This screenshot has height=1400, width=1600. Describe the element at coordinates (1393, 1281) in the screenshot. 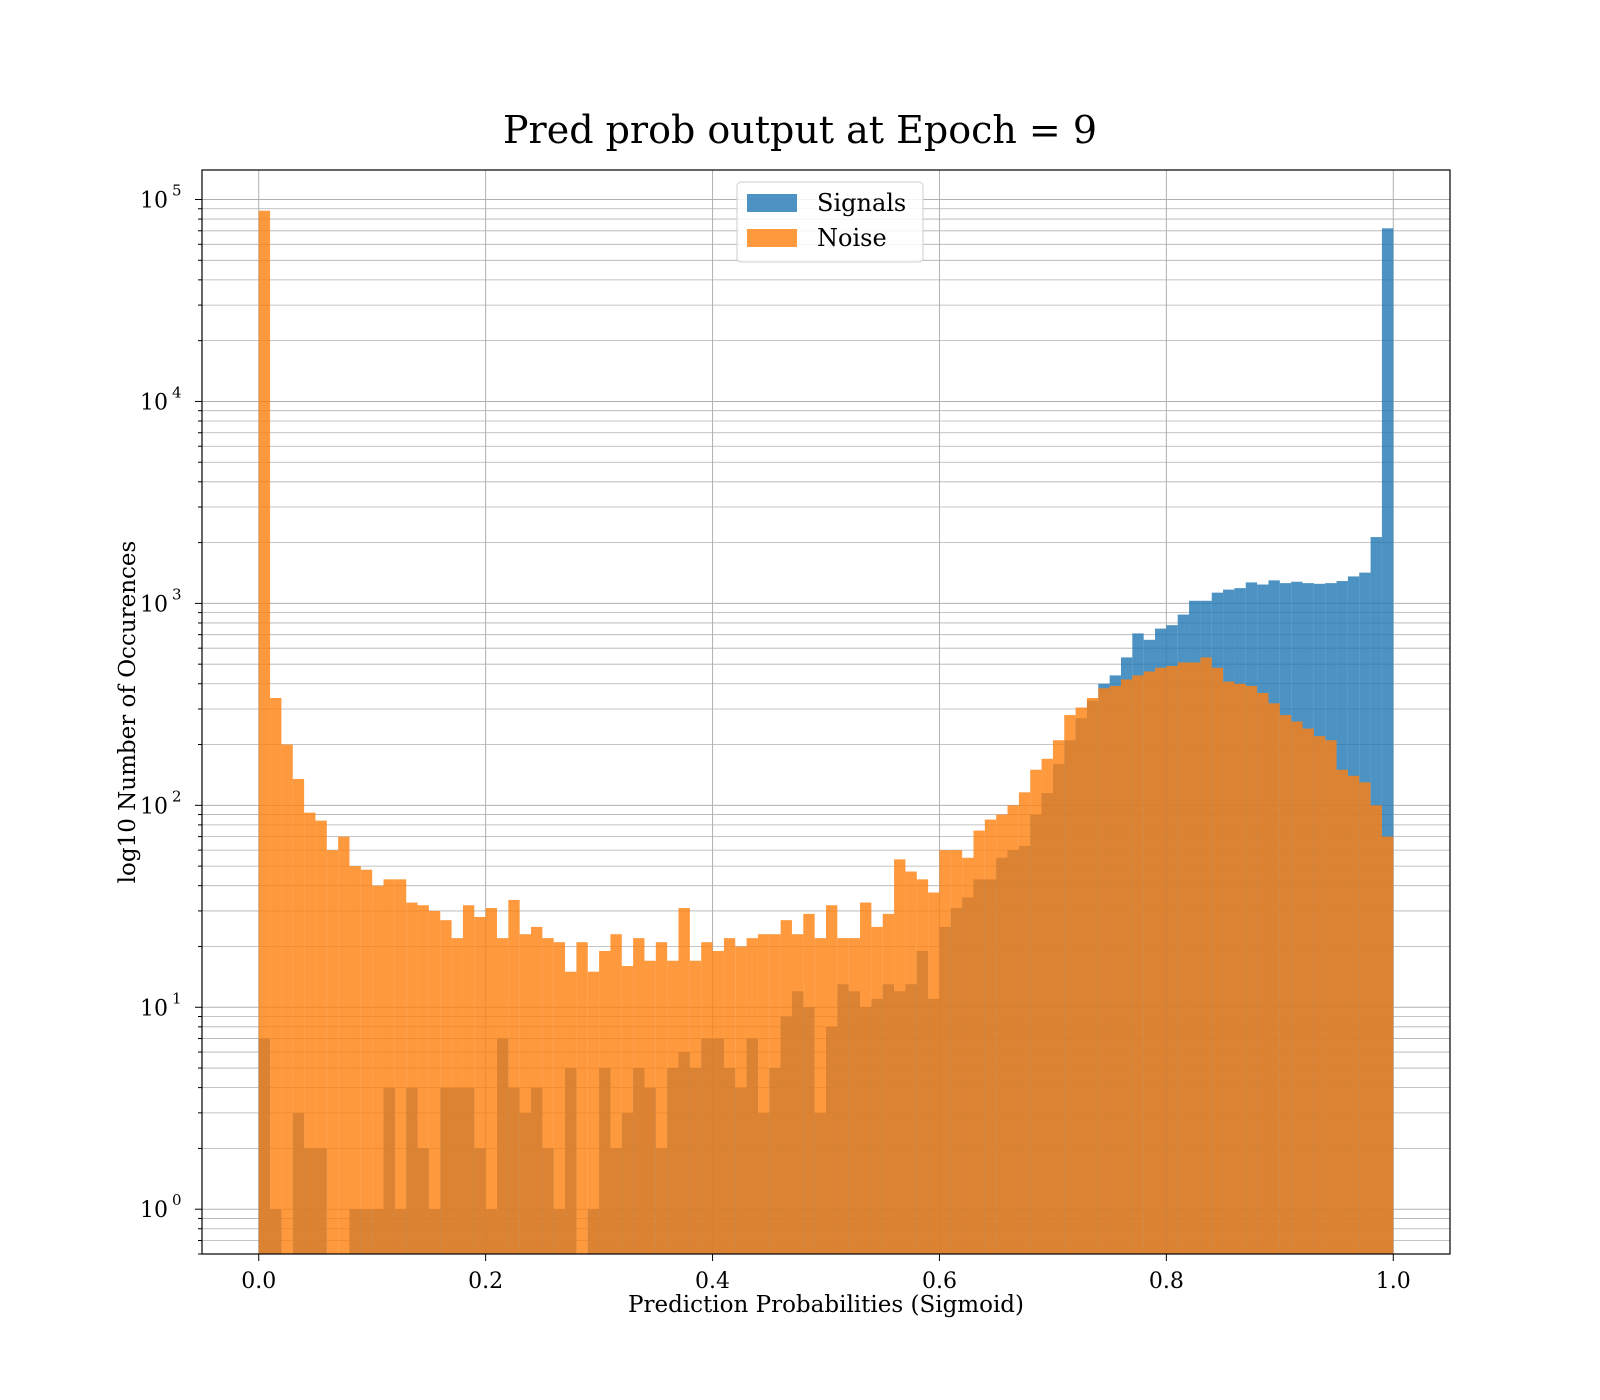

I see `x-tick-label: 1.0` at that location.